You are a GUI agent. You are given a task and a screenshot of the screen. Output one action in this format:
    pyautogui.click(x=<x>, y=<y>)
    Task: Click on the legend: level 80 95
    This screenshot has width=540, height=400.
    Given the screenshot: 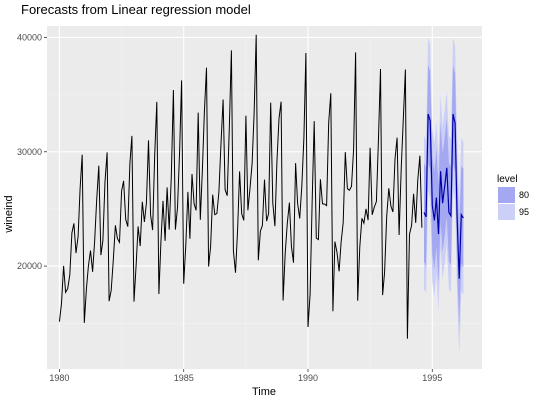 What is the action you would take?
    pyautogui.click(x=513, y=197)
    